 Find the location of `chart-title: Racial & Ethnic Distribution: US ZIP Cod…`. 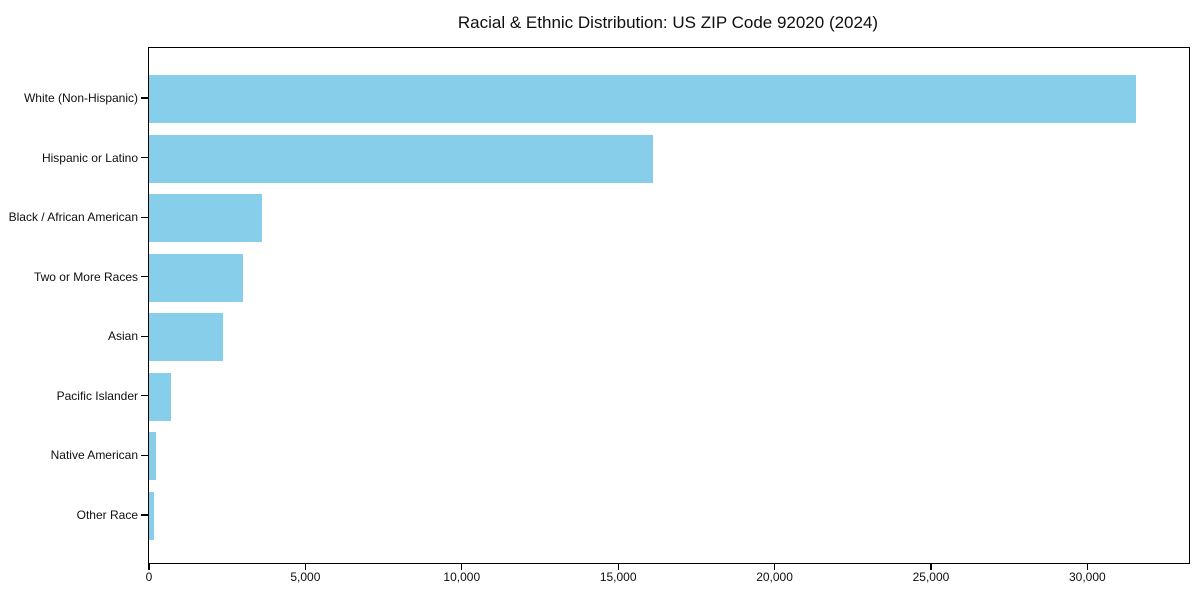

chart-title: Racial & Ethnic Distribution: US ZIP Cod… is located at coordinates (668, 22).